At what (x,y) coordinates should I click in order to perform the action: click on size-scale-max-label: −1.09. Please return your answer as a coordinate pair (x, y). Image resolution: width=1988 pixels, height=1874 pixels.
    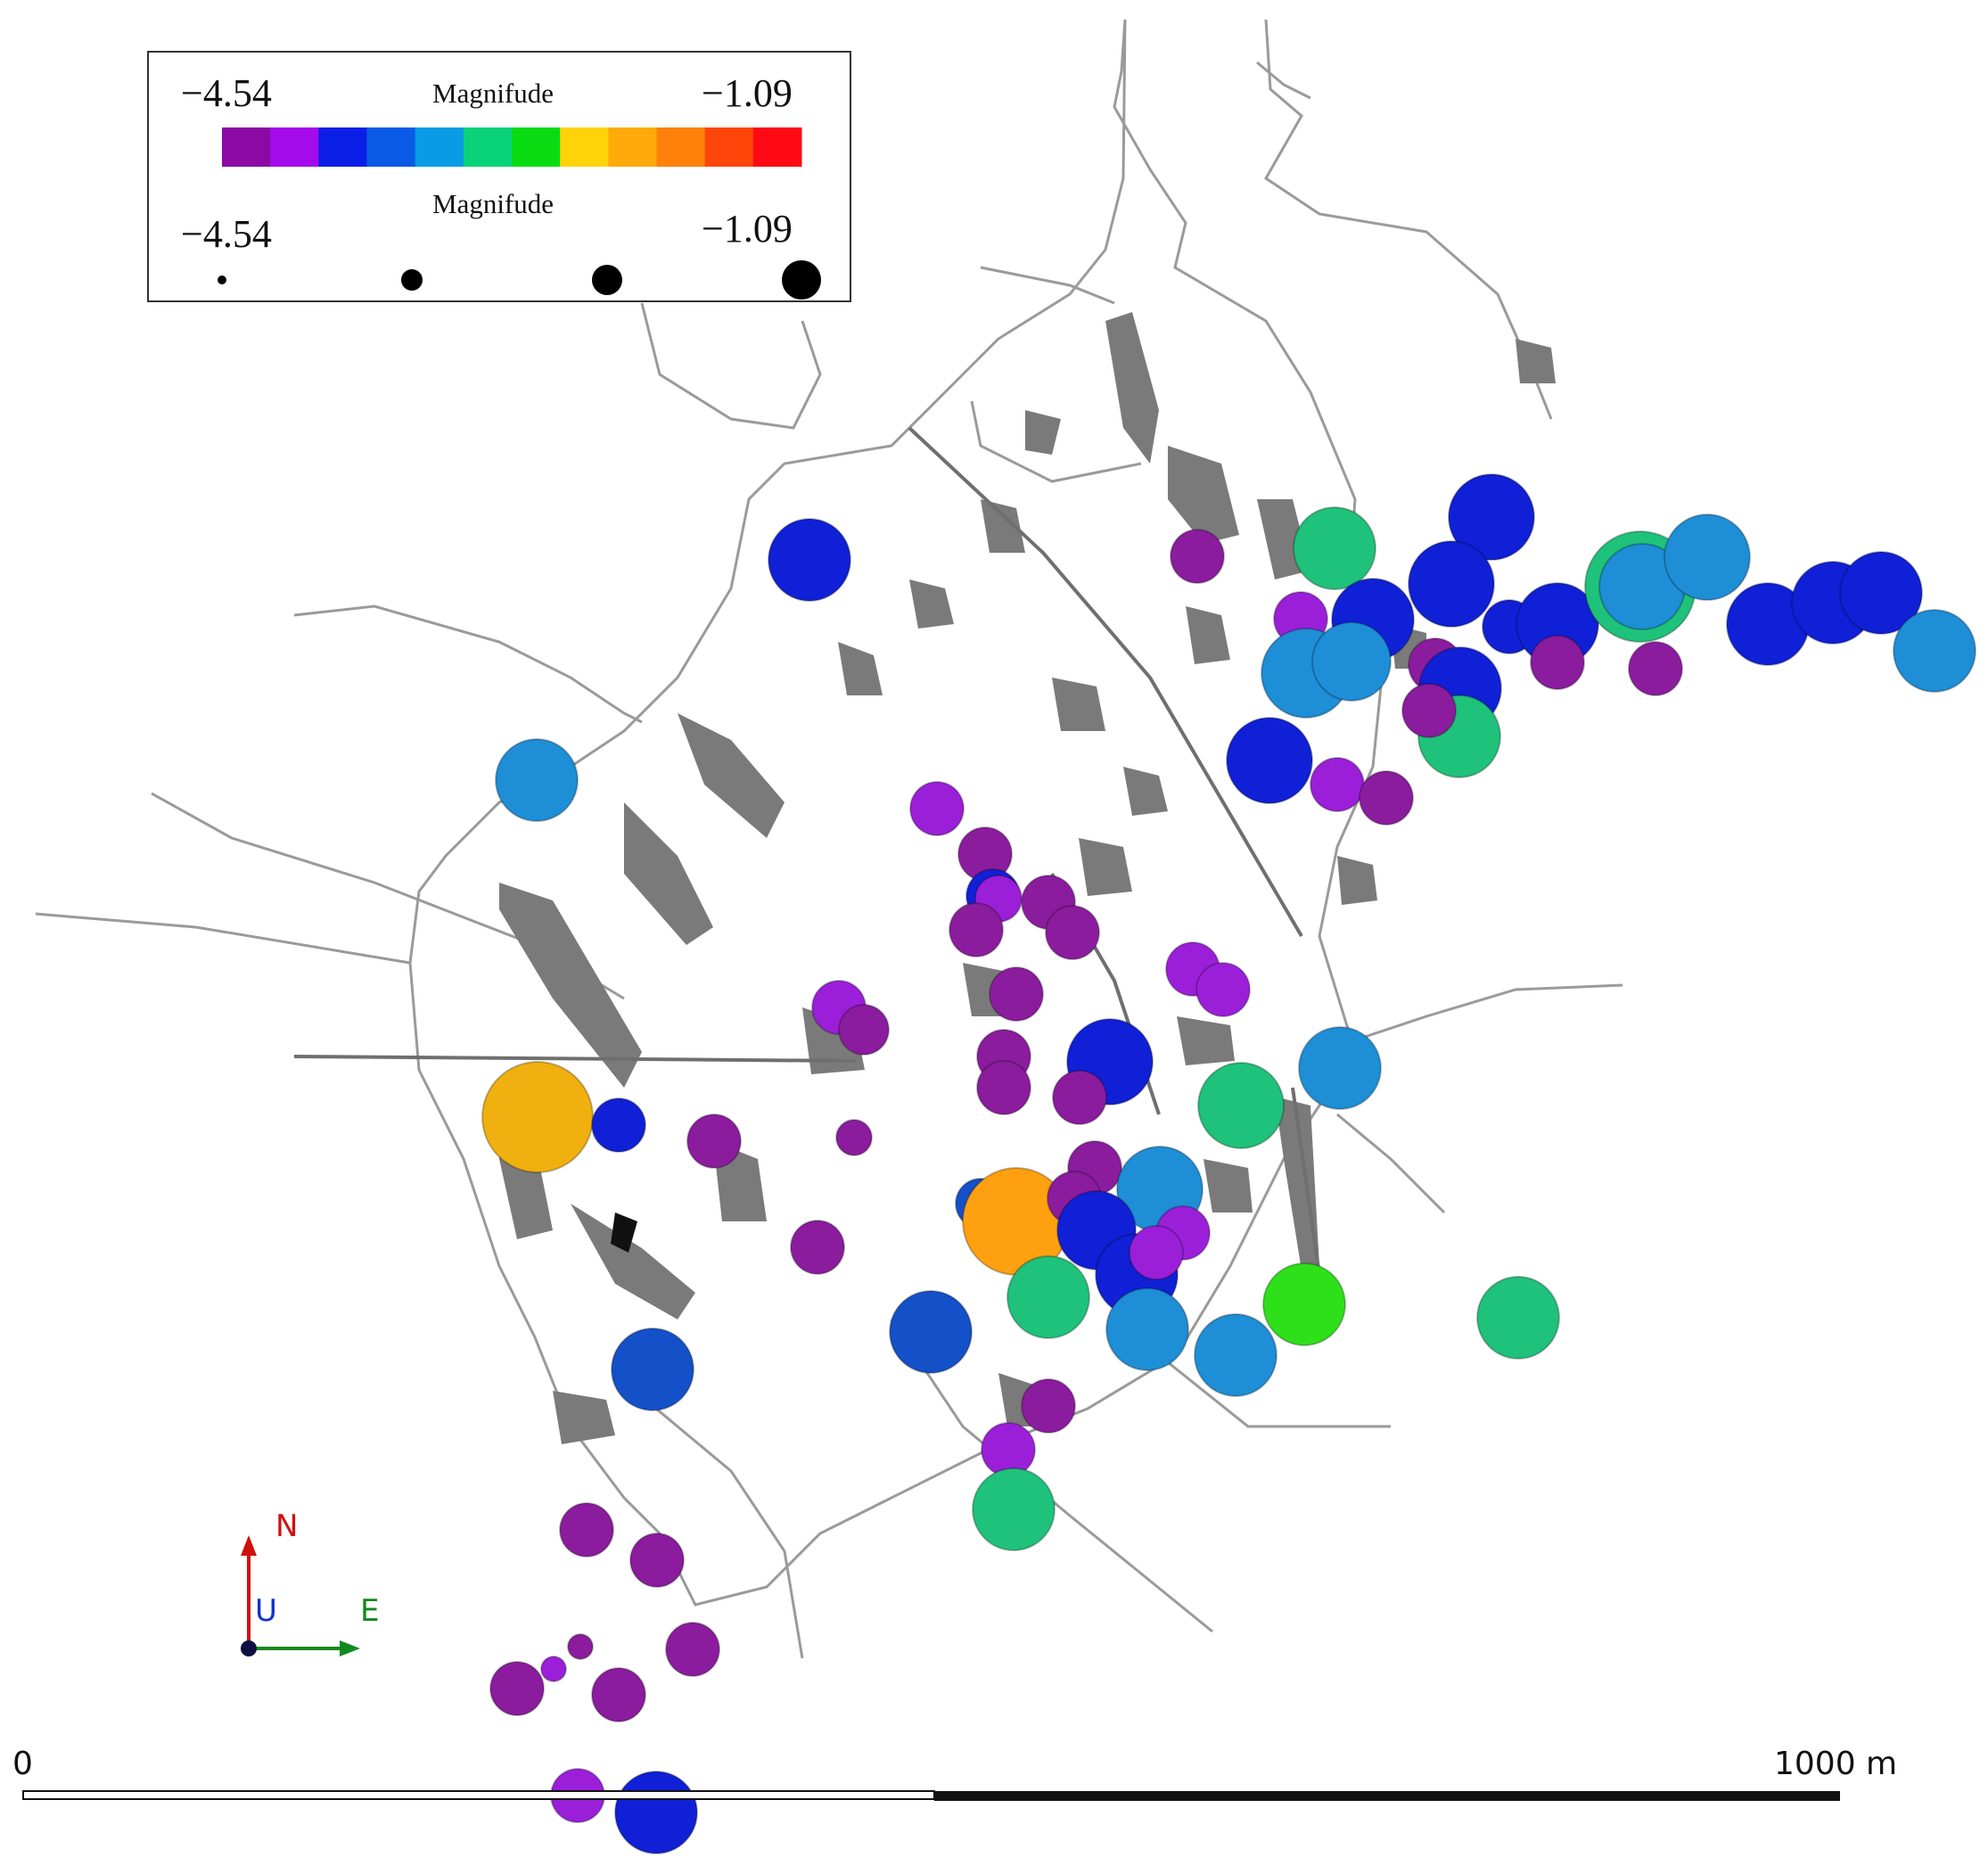
    Looking at the image, I should click on (748, 229).